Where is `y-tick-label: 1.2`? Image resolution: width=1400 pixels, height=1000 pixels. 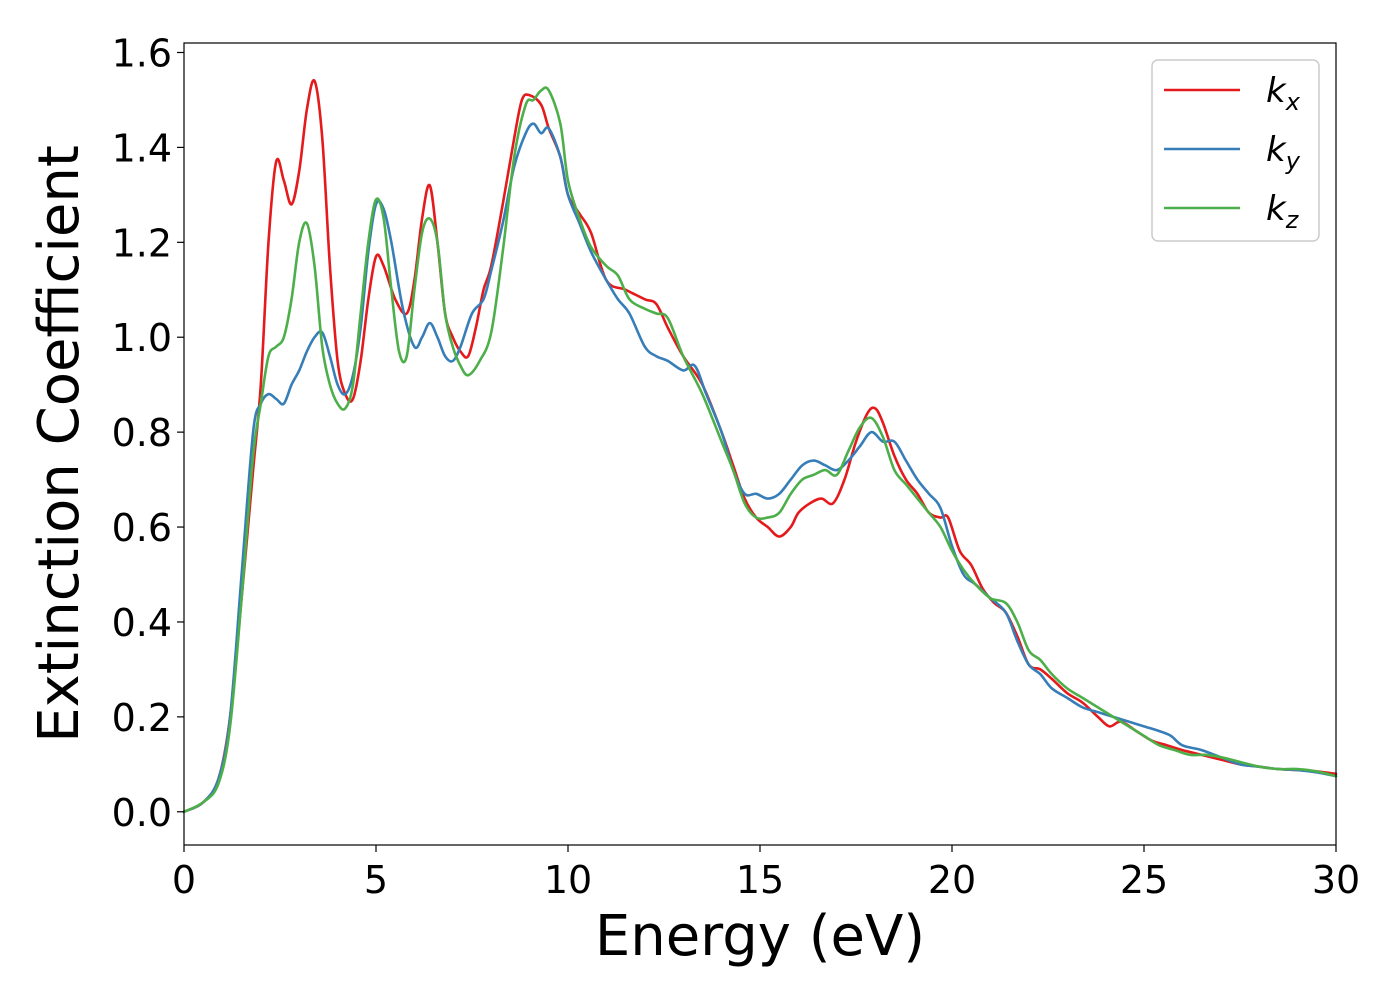
y-tick-label: 1.2 is located at coordinates (142, 243).